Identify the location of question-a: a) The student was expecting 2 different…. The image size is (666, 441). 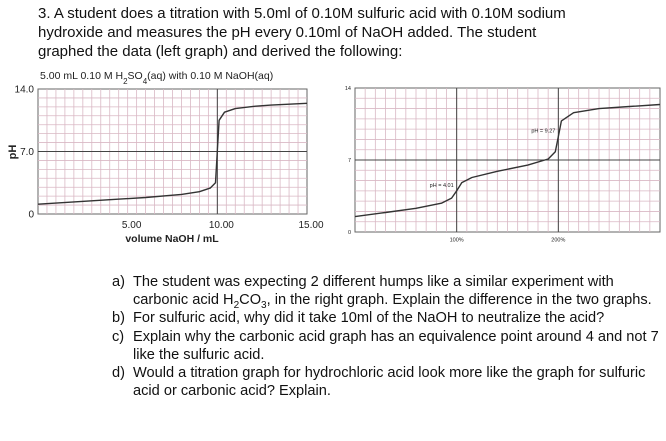
(389, 292).